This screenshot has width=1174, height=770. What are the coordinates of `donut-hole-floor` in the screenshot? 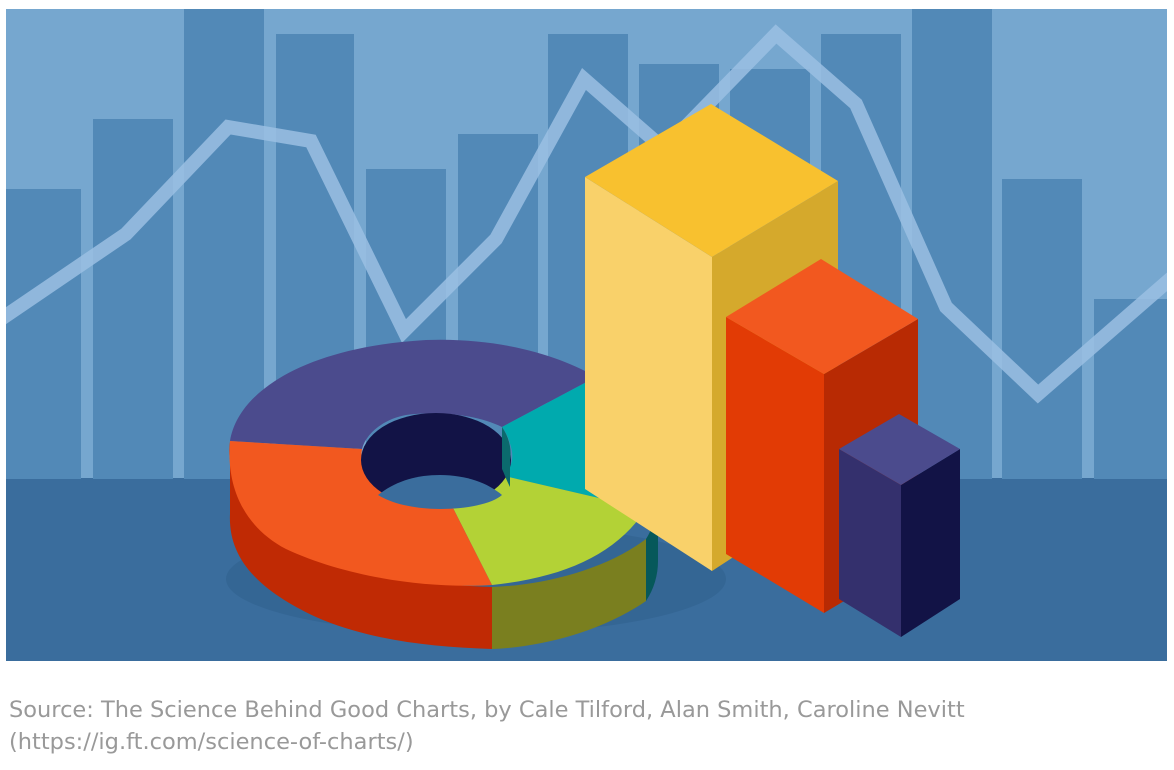 It's located at (440, 492).